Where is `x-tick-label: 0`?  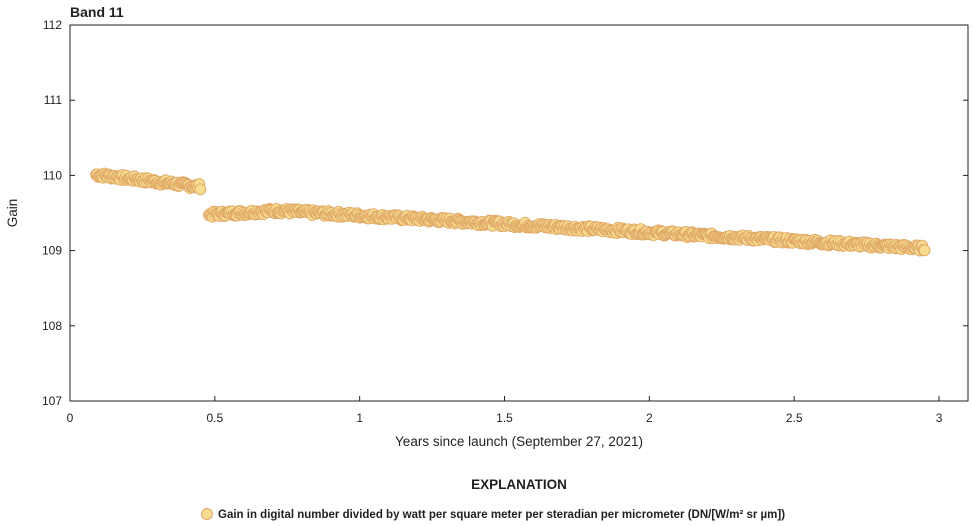
x-tick-label: 0 is located at coordinates (70, 418).